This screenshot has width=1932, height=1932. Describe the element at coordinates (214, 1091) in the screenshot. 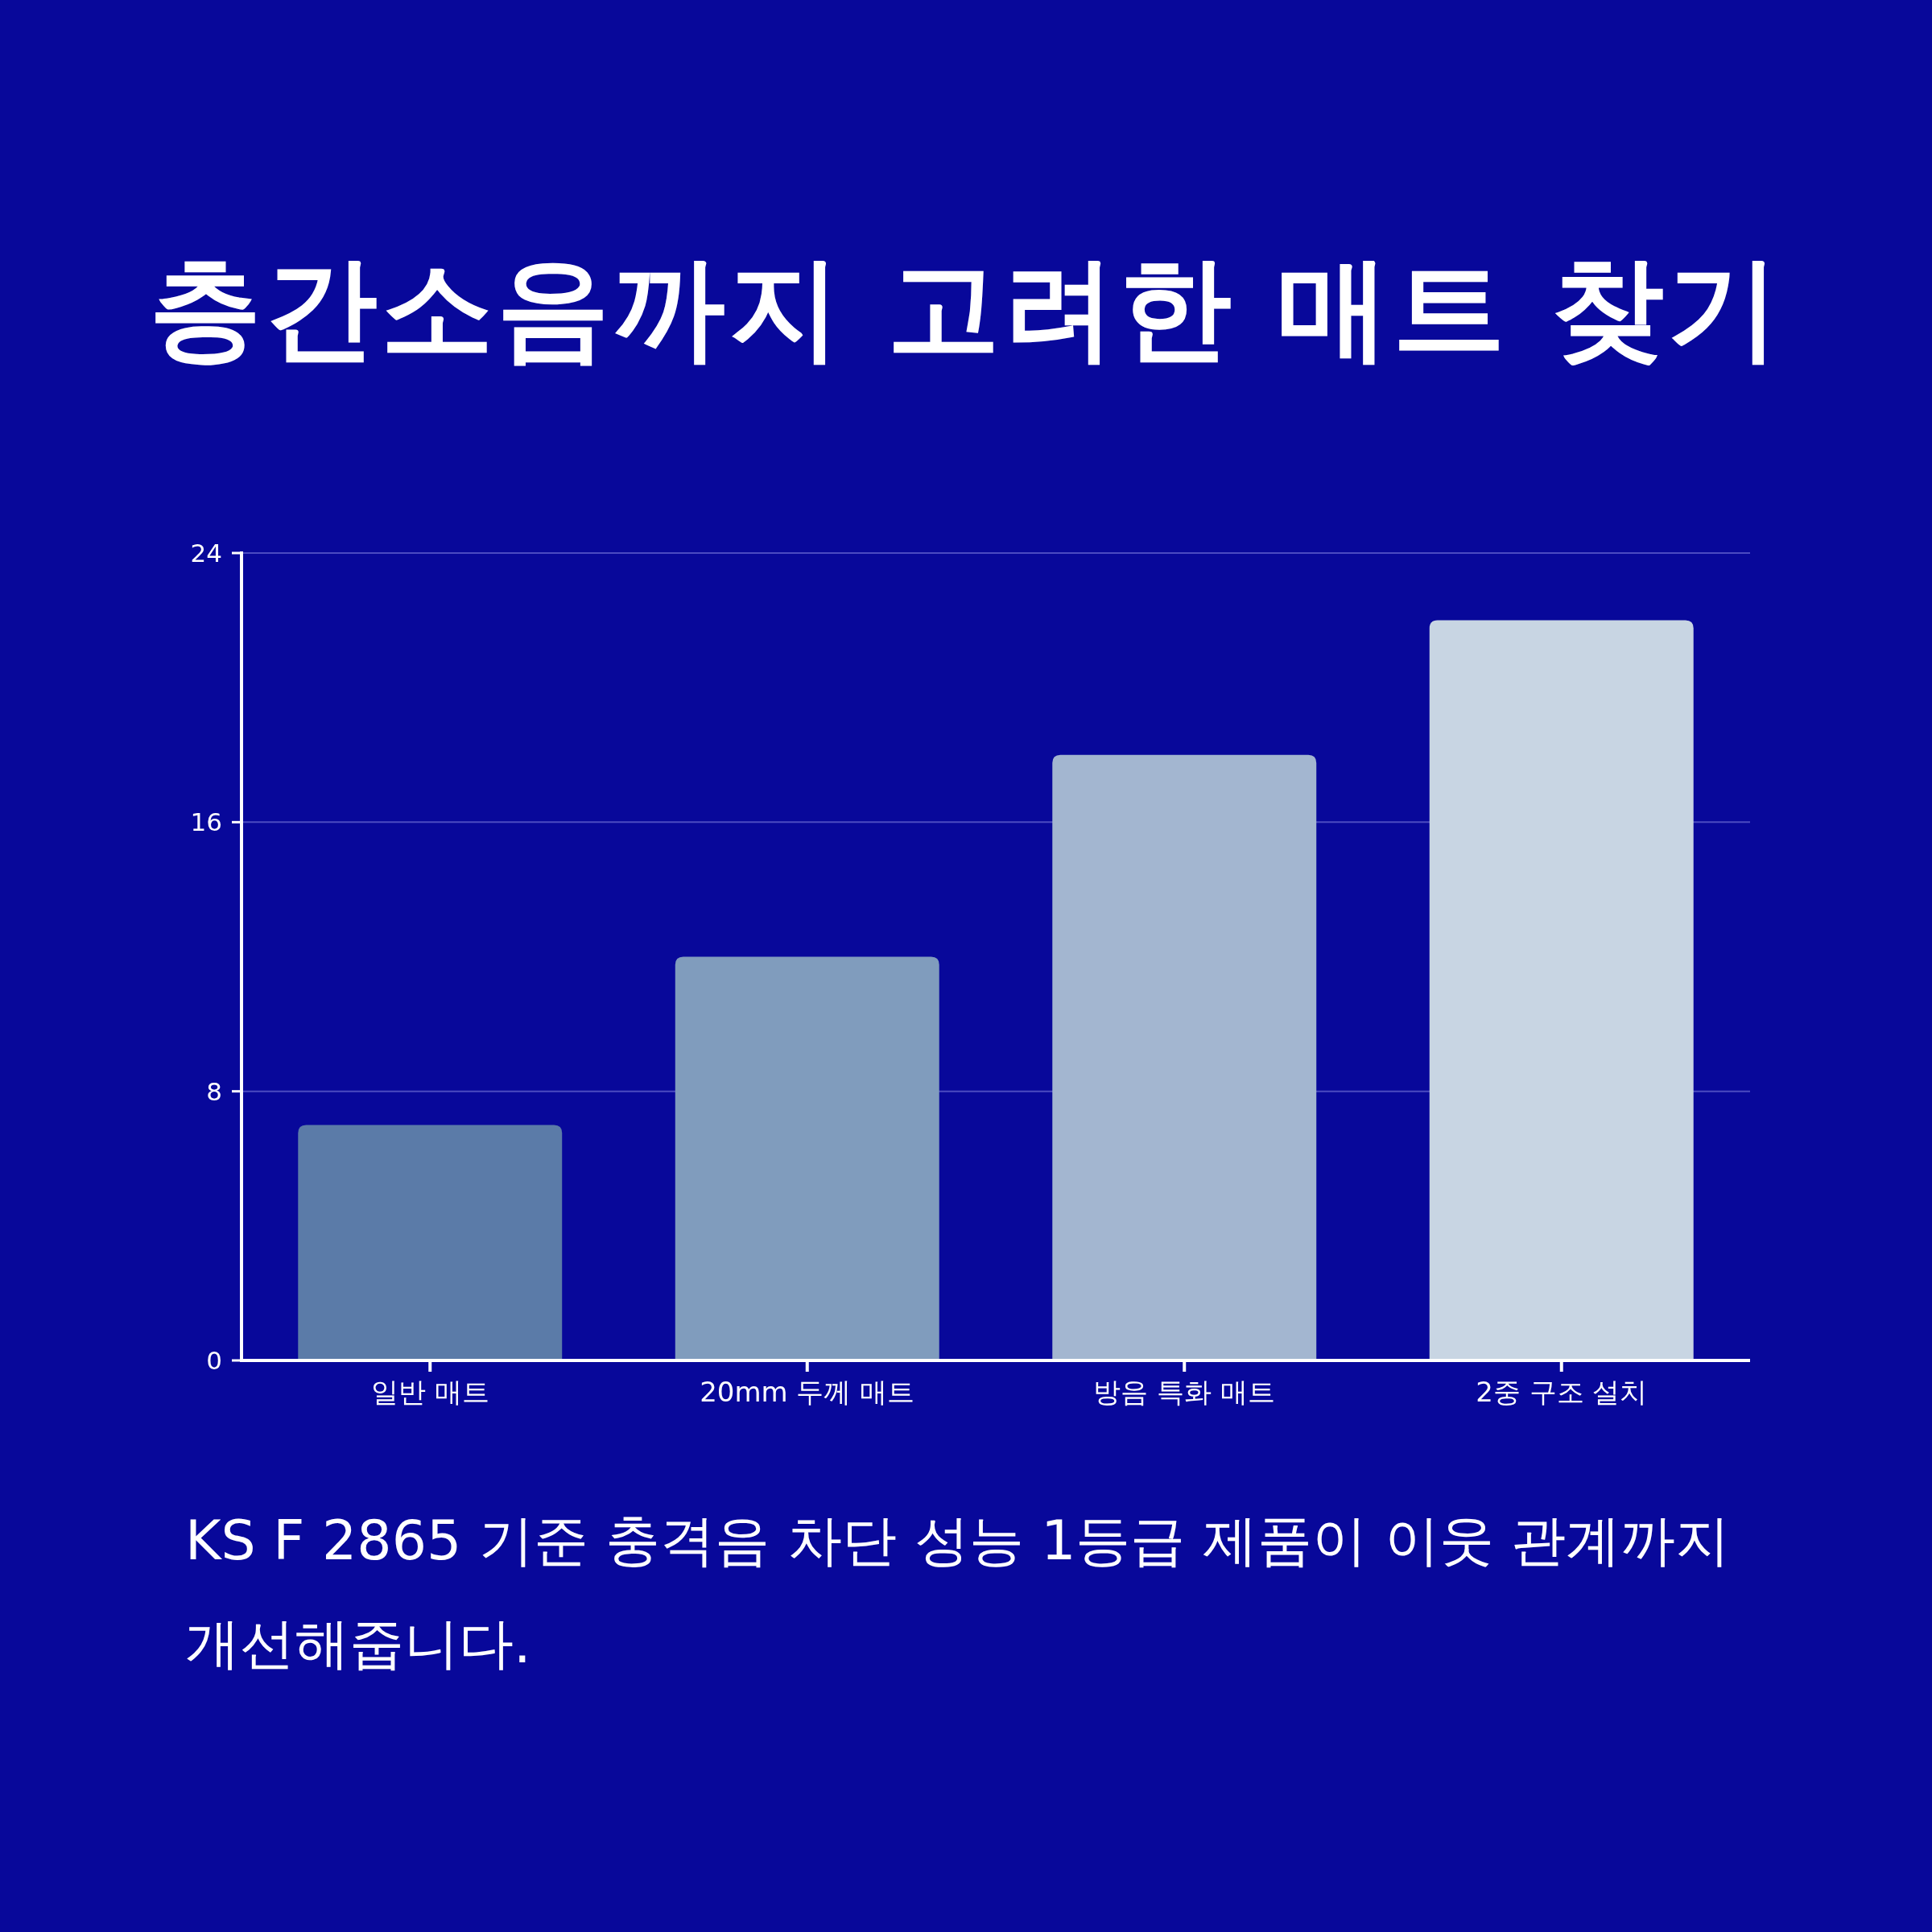

I see `y-tick-label: 8` at that location.